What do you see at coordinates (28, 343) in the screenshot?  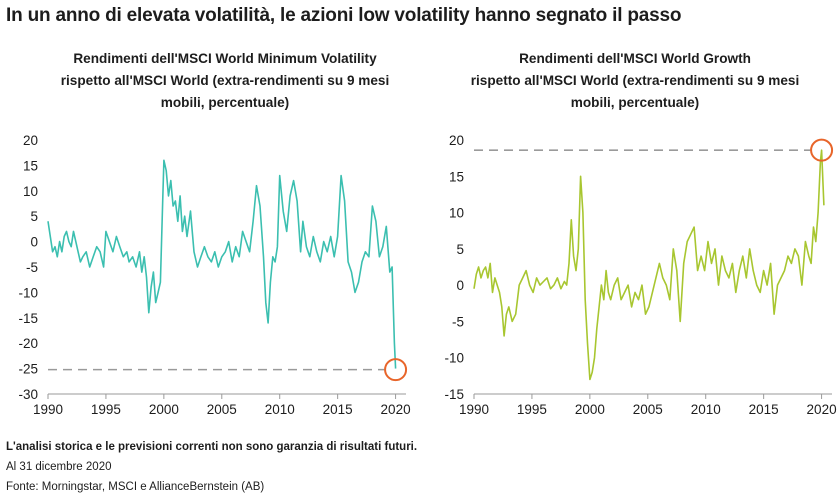 I see `y-tick-label: -20` at bounding box center [28, 343].